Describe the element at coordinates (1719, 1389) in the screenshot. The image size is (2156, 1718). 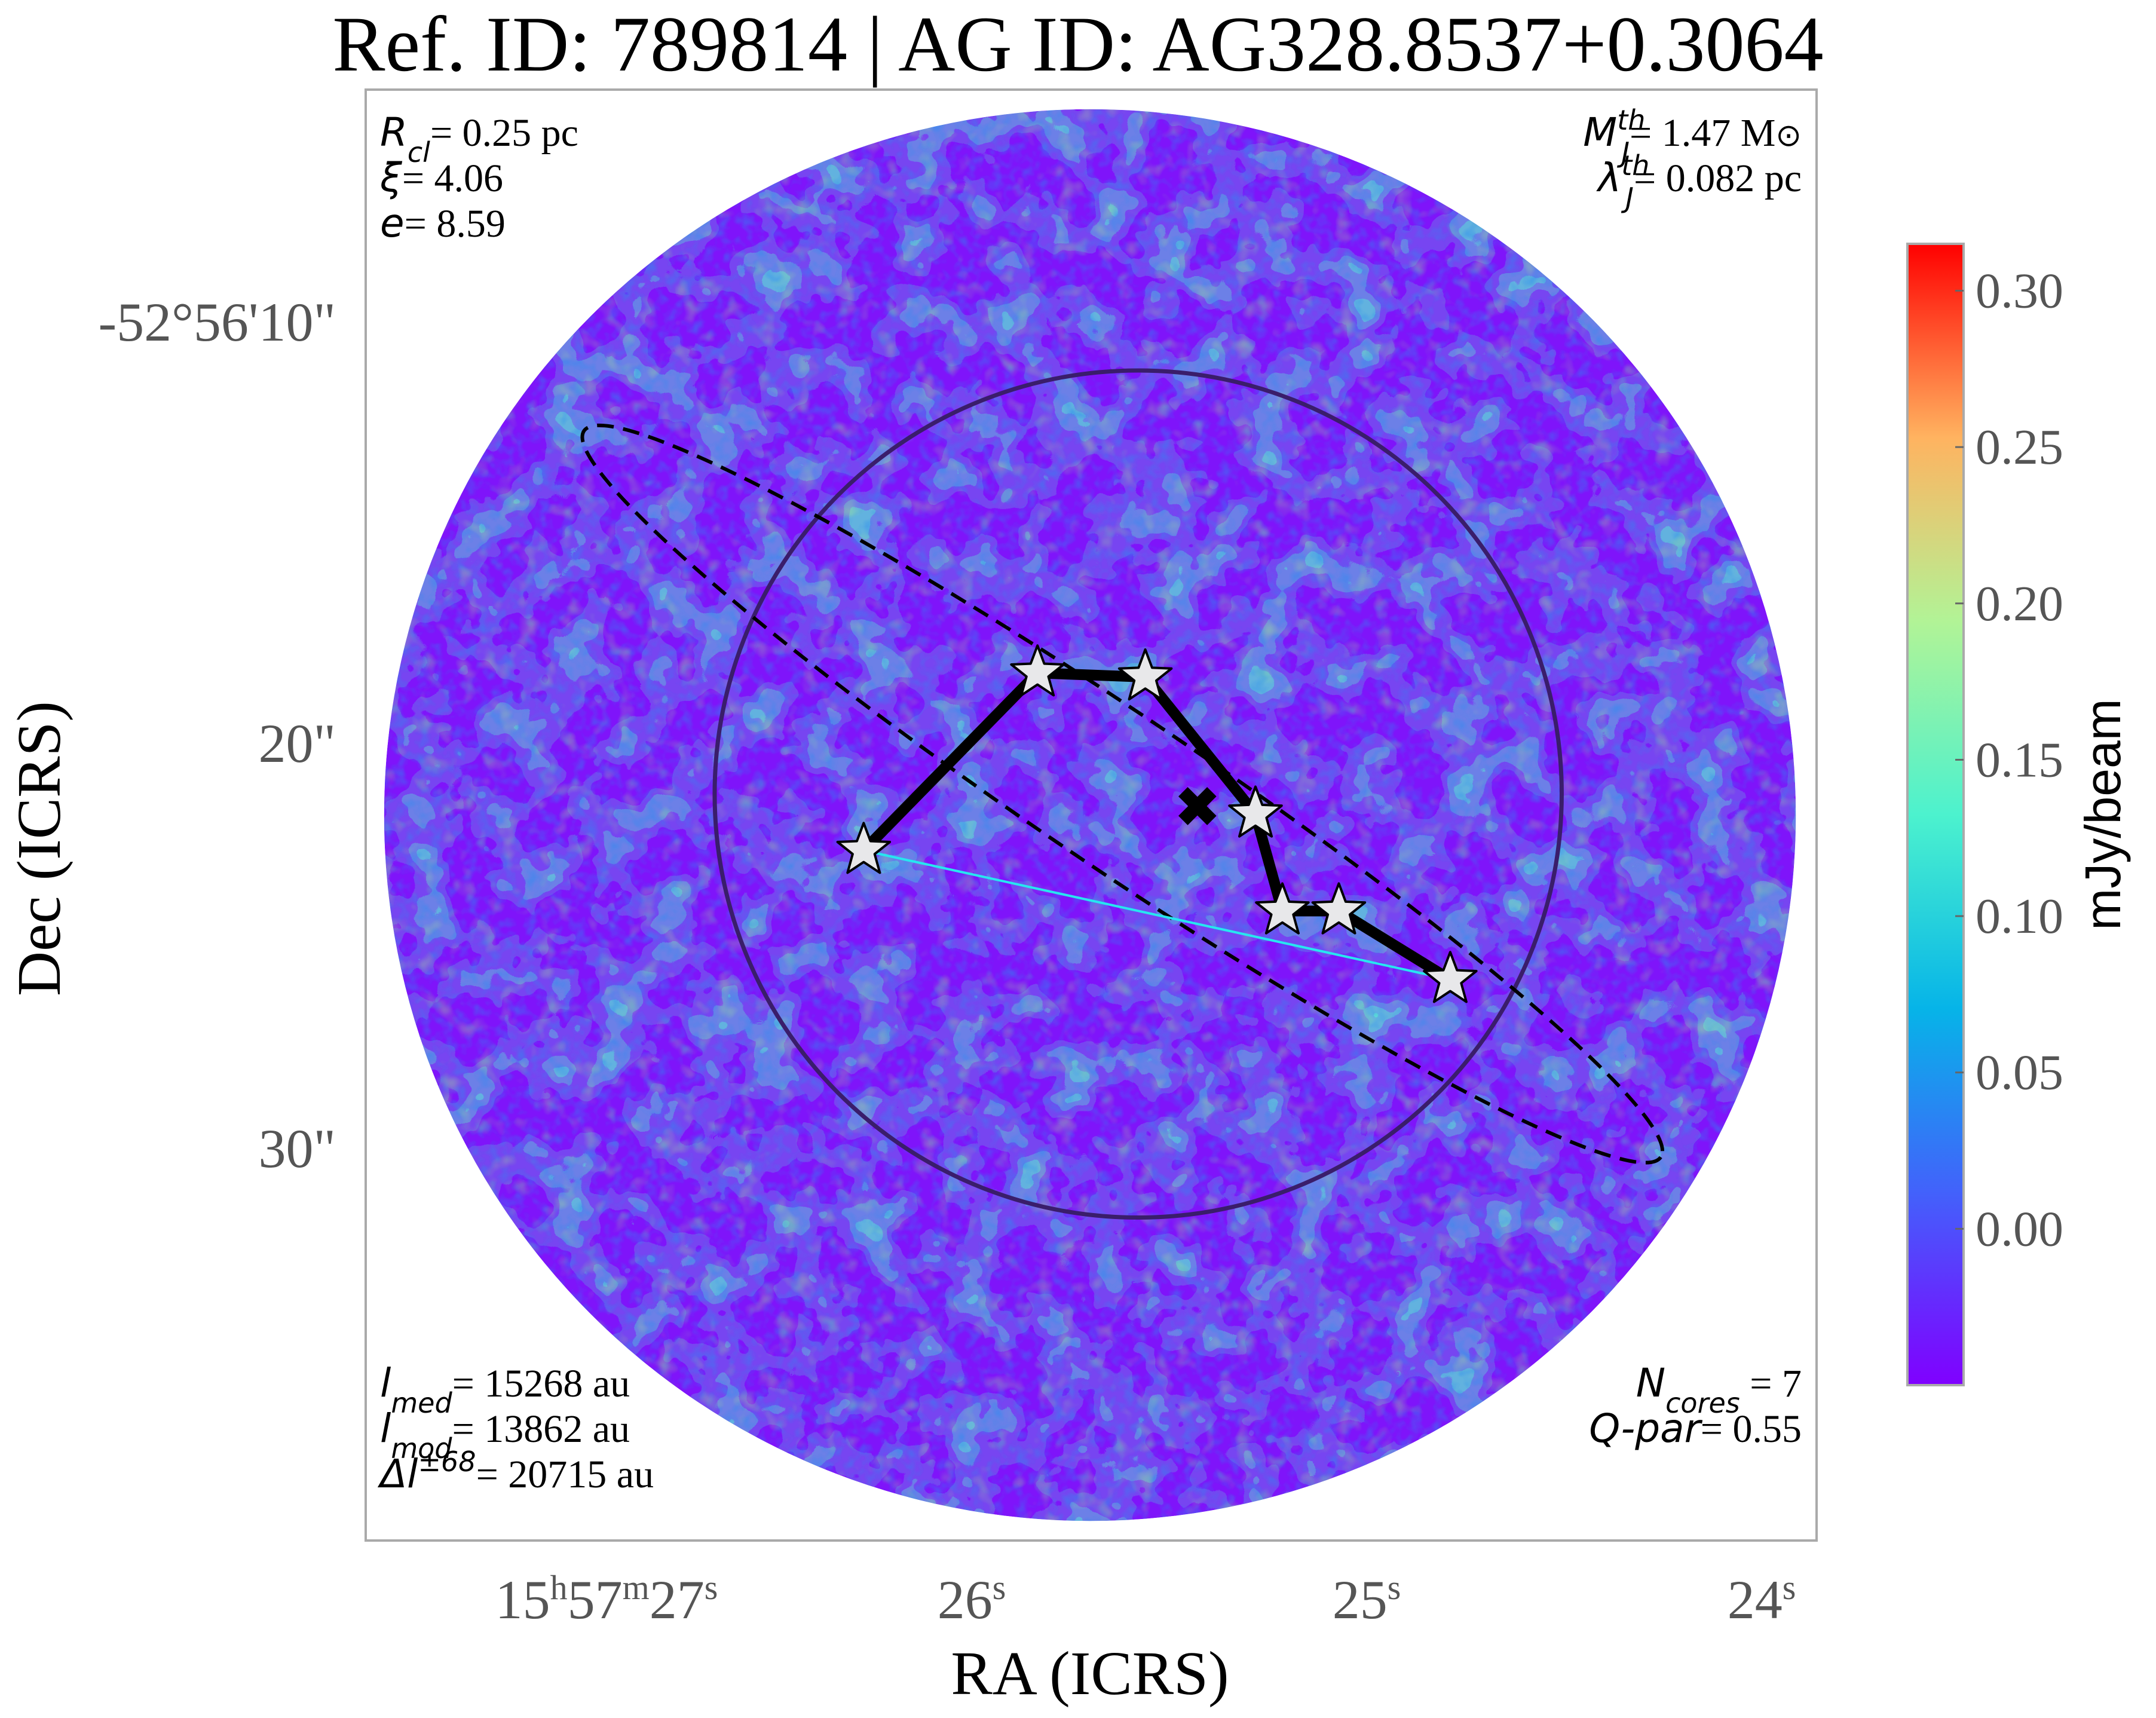
I see `annotation-bottom-right-1: Ncores = 7` at that location.